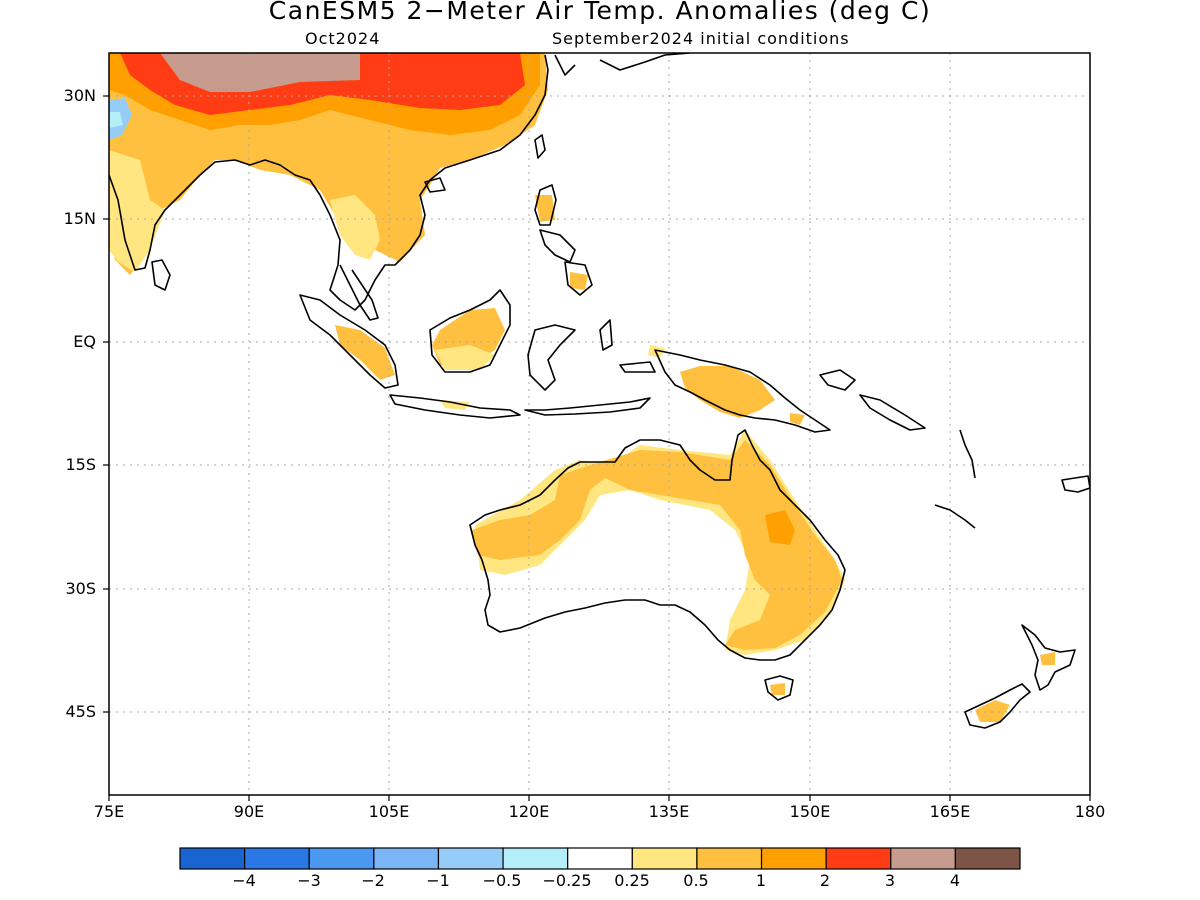 This screenshot has height=900, width=1200. What do you see at coordinates (992, 711) in the screenshot?
I see `nz-south-warm` at bounding box center [992, 711].